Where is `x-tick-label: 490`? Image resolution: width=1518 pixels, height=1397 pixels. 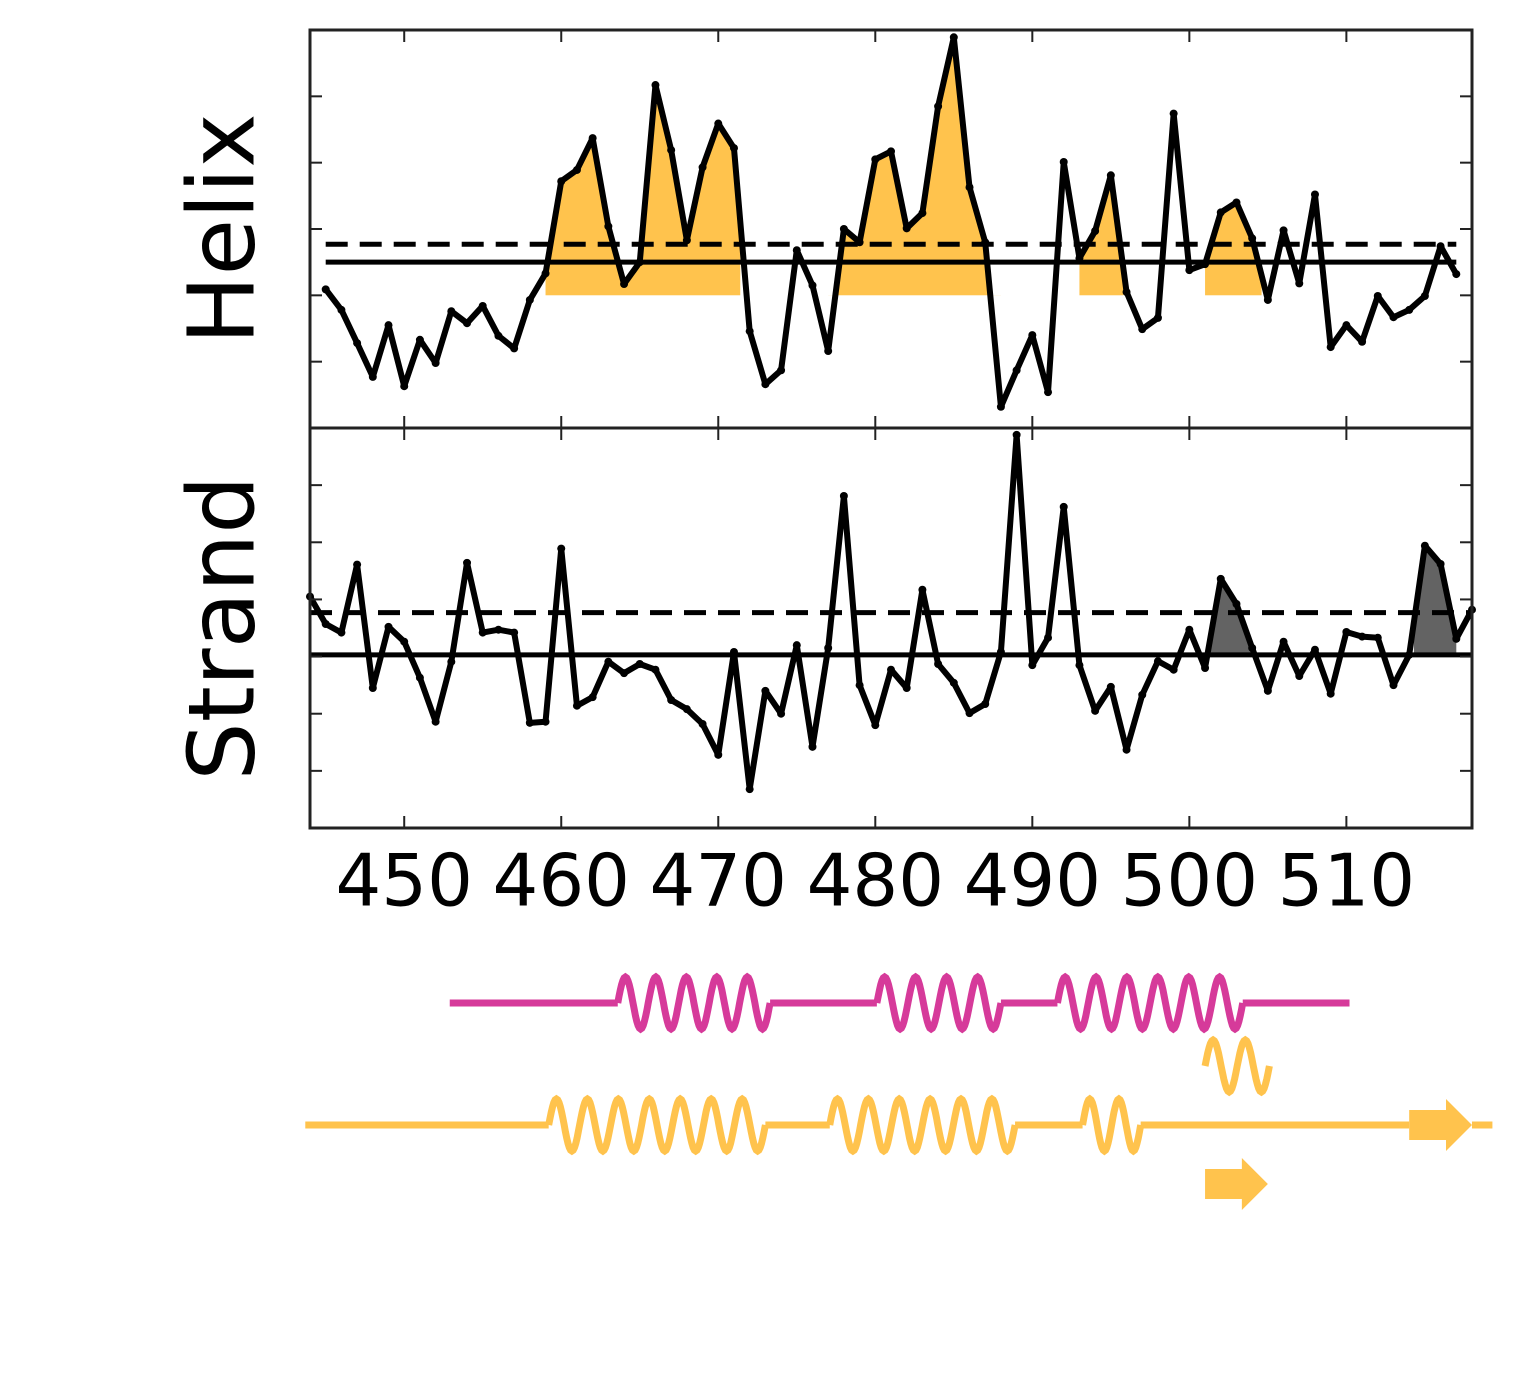 x-tick-label: 490 is located at coordinates (1032, 881).